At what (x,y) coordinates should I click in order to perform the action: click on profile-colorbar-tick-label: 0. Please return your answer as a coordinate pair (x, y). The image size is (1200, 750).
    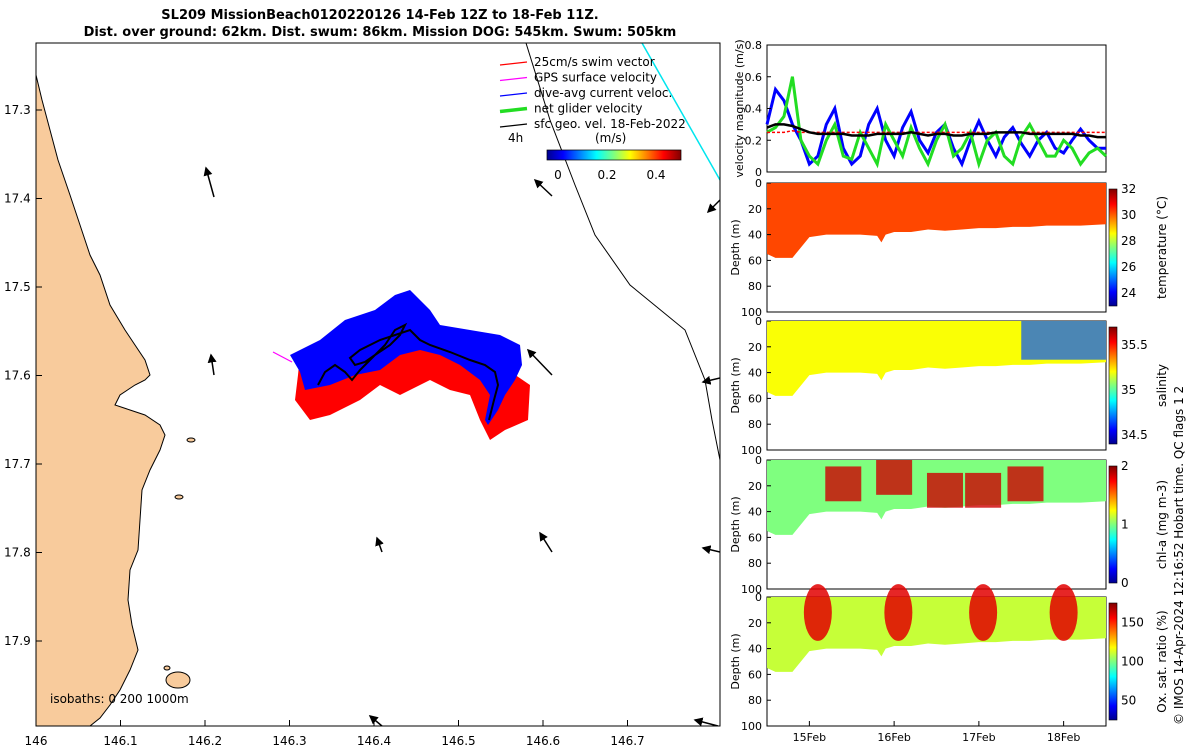
    Looking at the image, I should click on (1125, 583).